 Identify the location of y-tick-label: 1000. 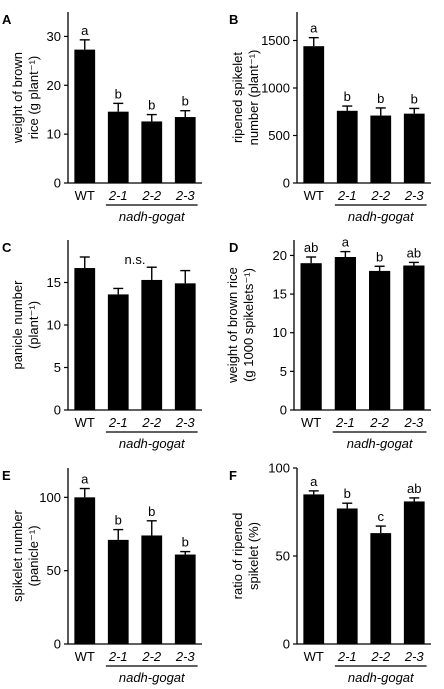
(275, 88).